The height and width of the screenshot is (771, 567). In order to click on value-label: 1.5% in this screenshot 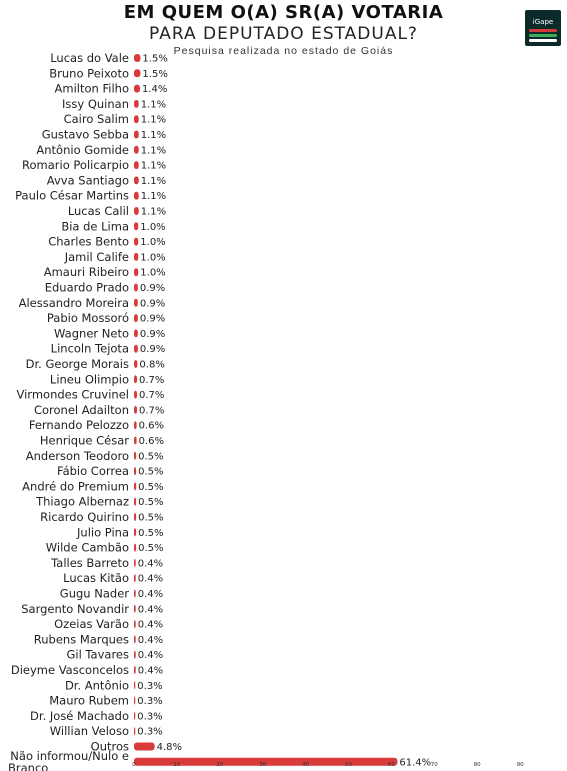, I will do `click(154, 59)`.